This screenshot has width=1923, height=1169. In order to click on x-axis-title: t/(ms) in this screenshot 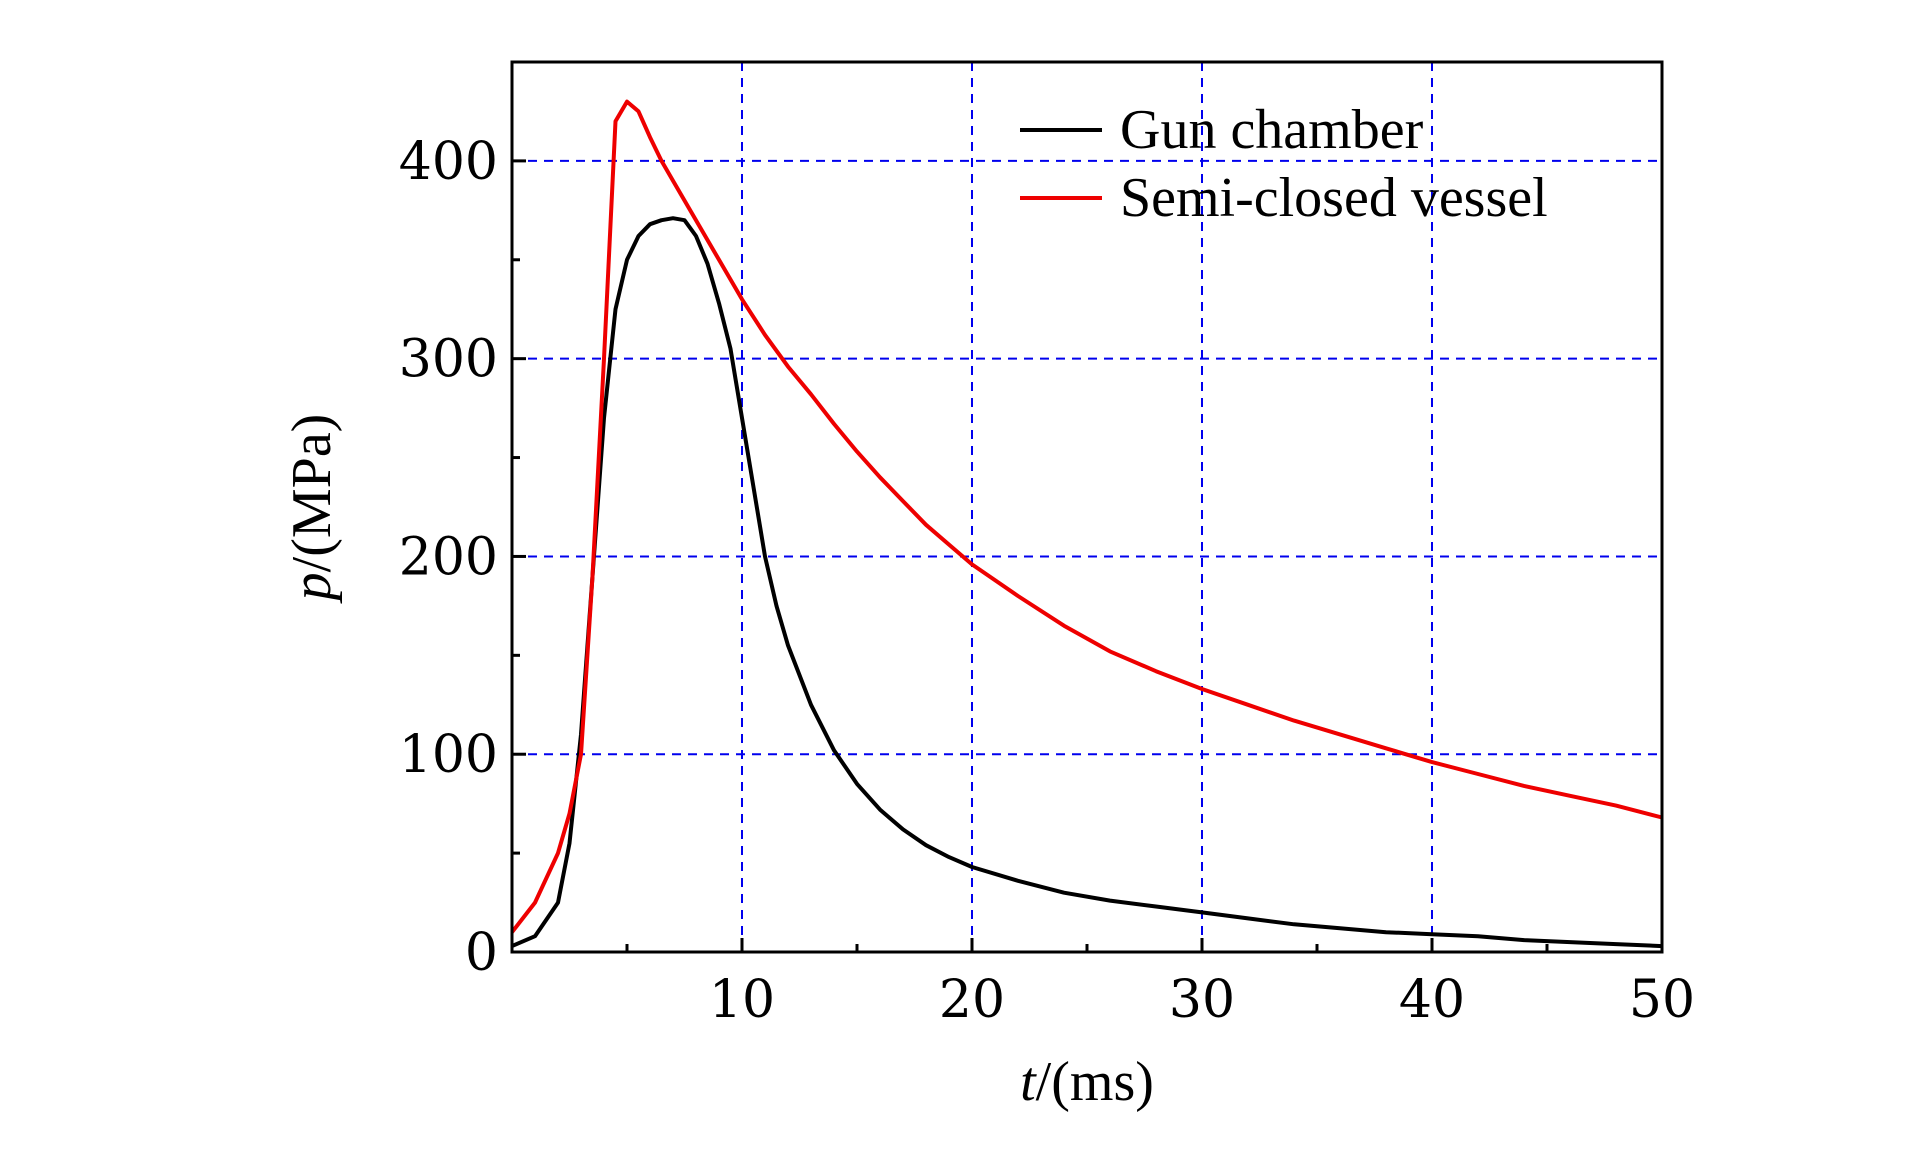, I will do `click(1087, 1082)`.